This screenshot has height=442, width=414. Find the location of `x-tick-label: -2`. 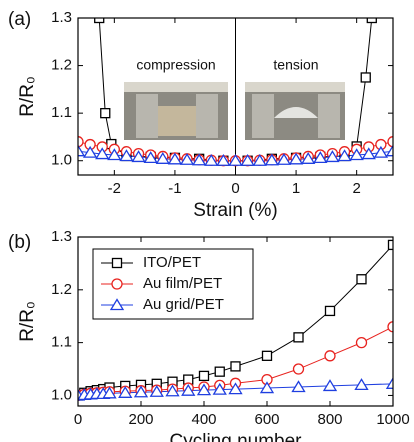

x-tick-label: -2 is located at coordinates (114, 188).